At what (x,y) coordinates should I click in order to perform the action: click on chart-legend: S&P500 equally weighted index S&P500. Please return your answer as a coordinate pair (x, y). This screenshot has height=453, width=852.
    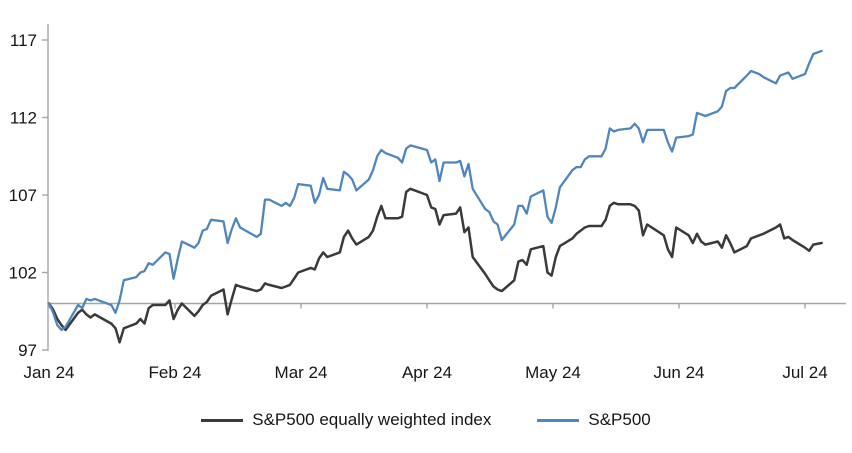
    Looking at the image, I should click on (426, 420).